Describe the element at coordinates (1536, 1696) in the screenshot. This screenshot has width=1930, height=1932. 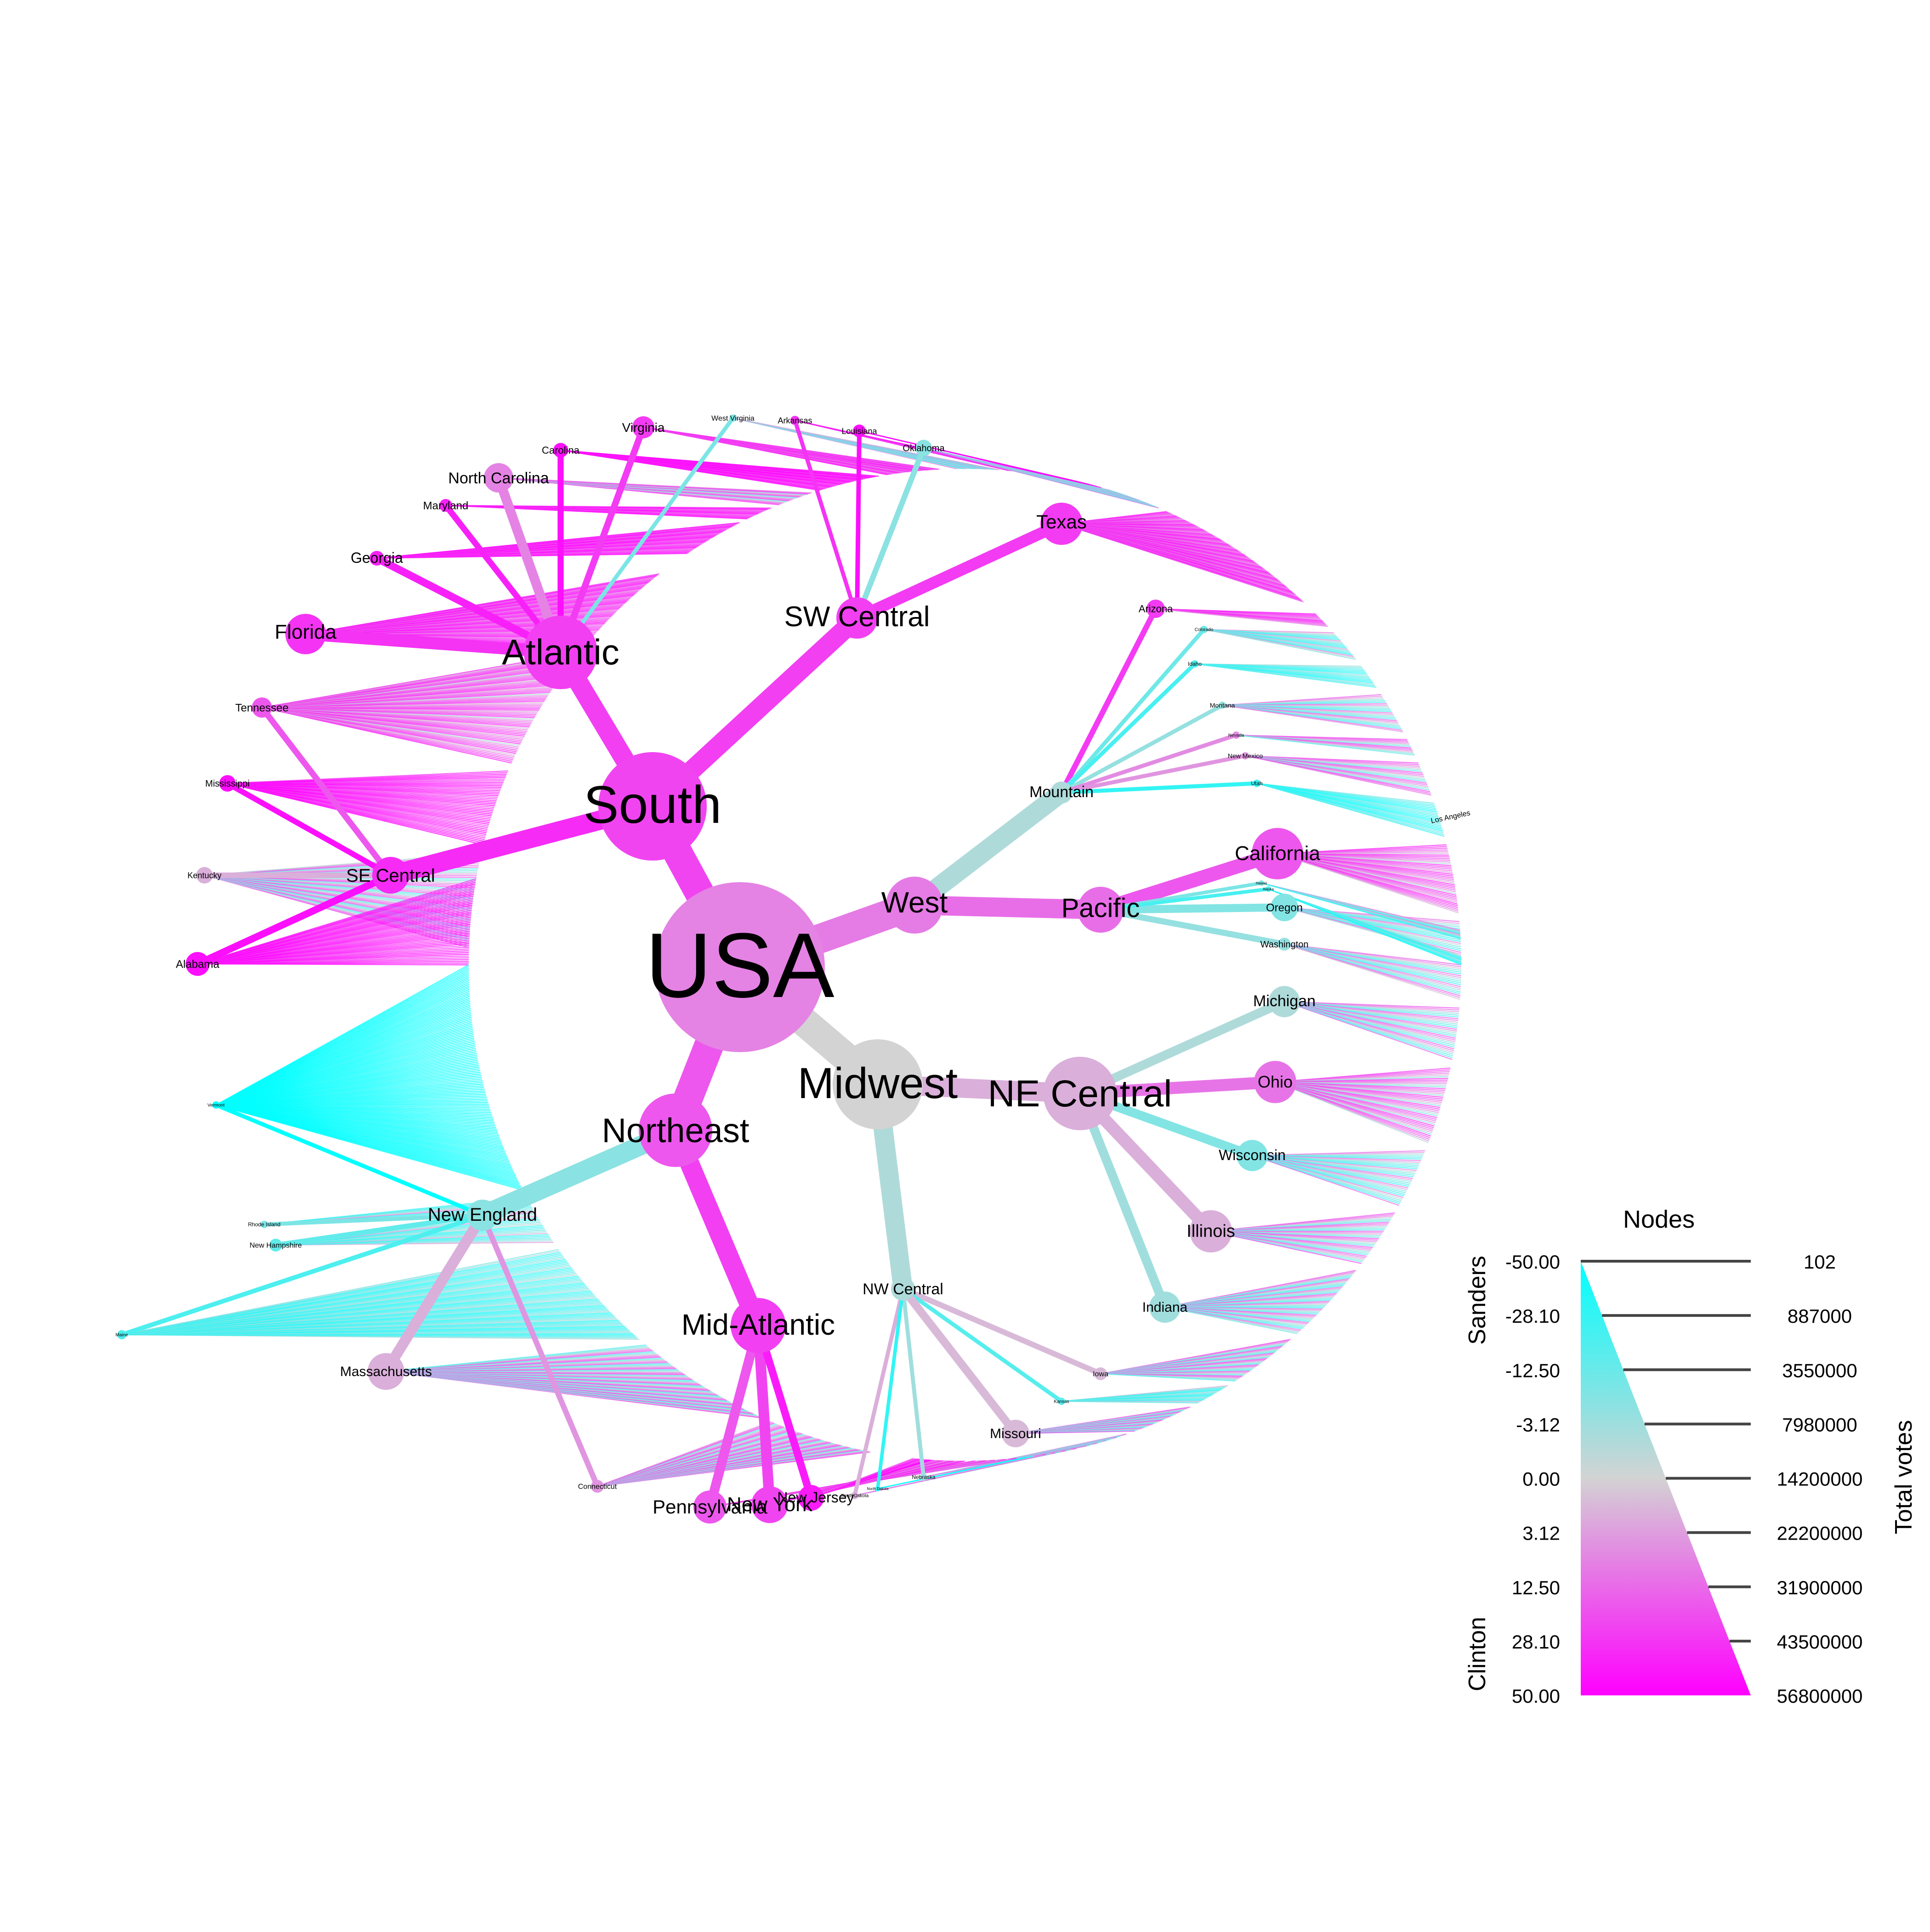
I see `legend-margin-tick: 50.00` at that location.